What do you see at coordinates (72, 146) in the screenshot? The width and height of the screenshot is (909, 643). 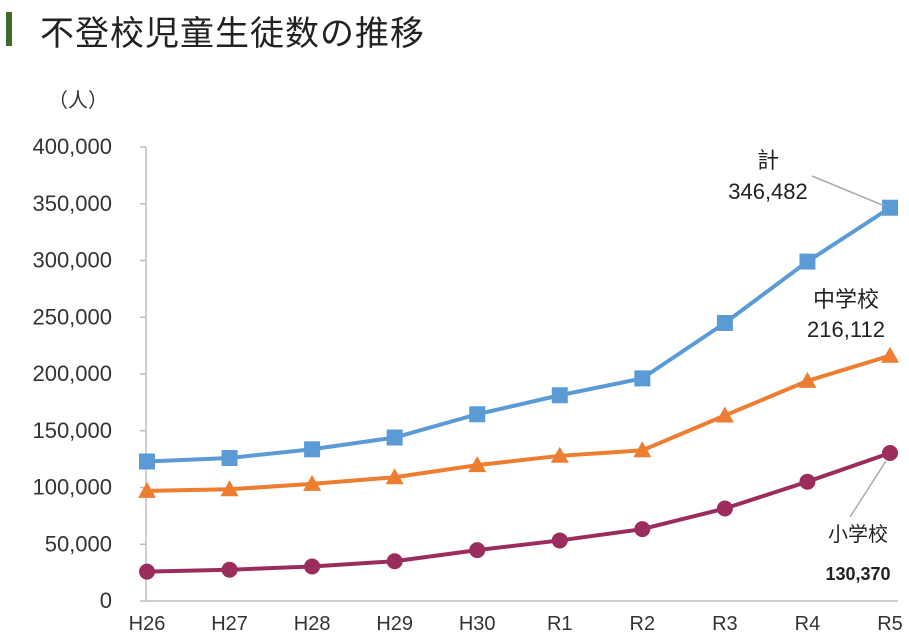 I see `y-tick-label: 400,000` at bounding box center [72, 146].